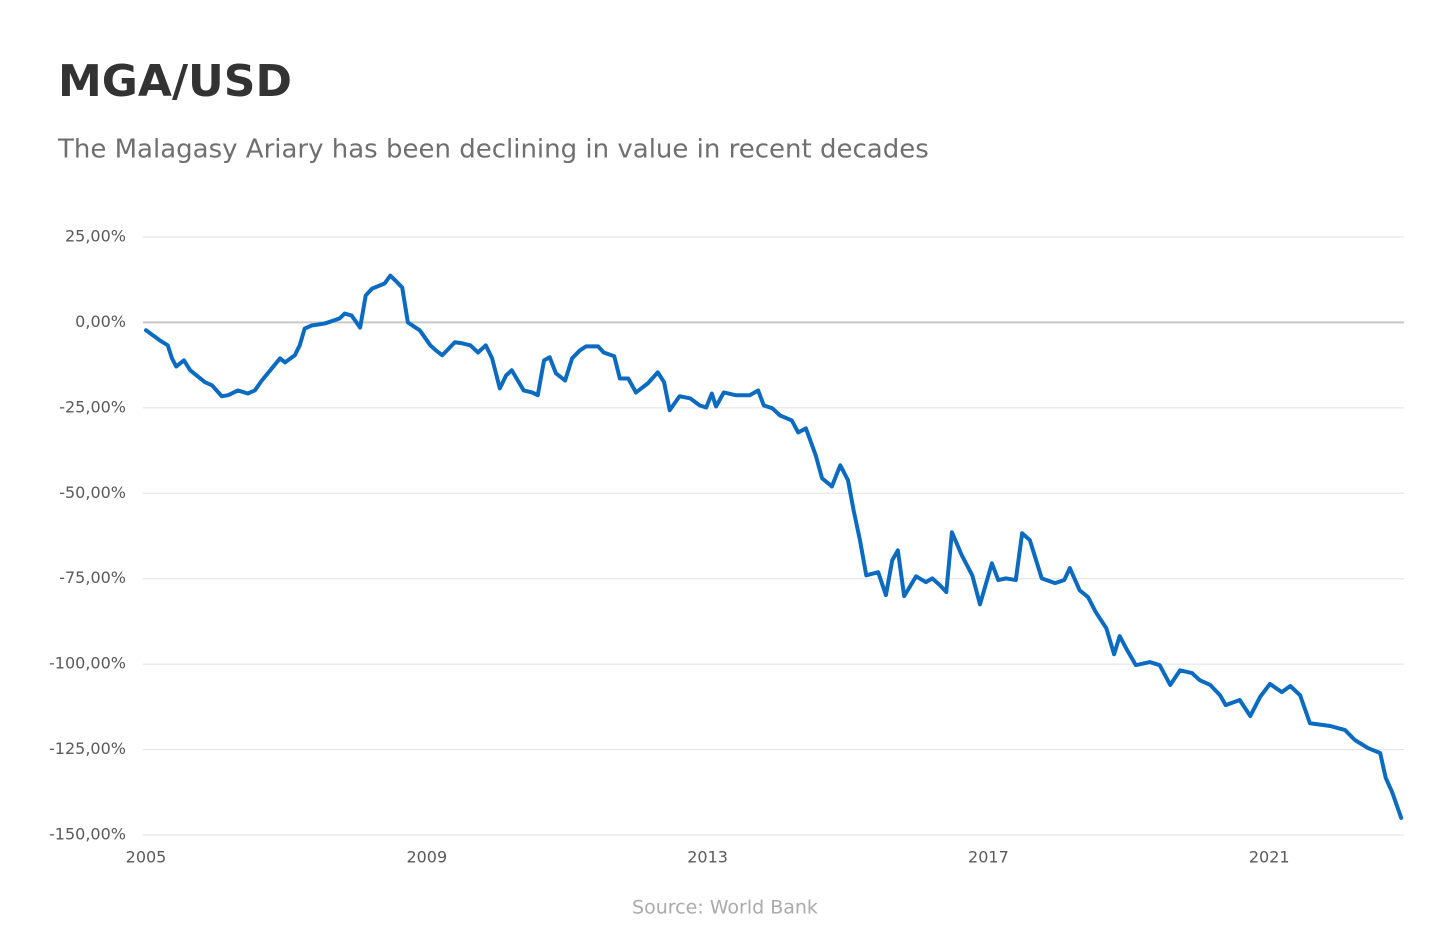  Describe the element at coordinates (725, 908) in the screenshot. I see `source-note: Source: World Bank` at that location.